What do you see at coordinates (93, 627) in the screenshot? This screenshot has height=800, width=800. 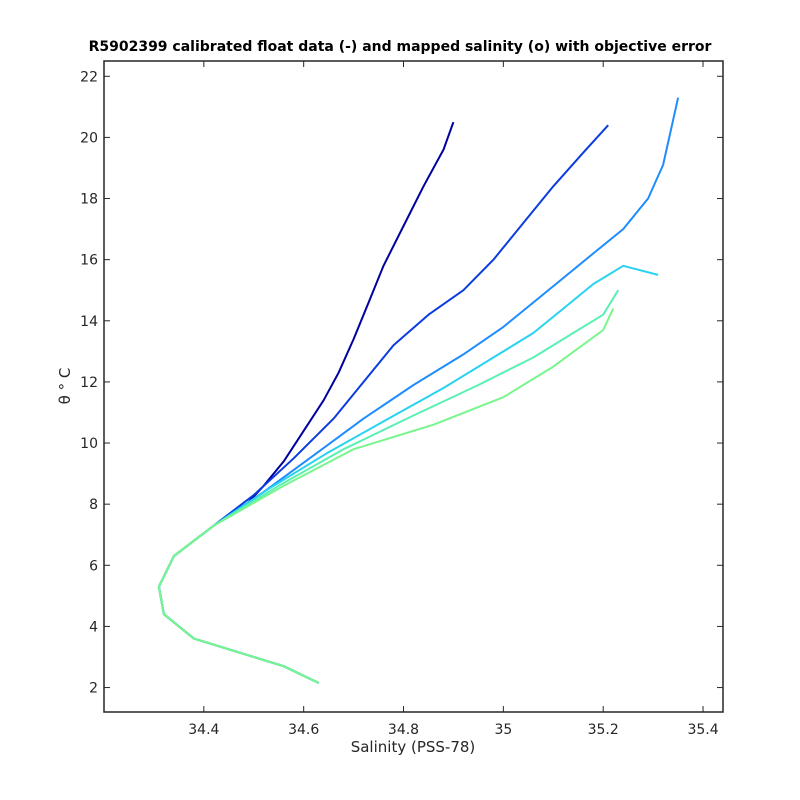 I see `y-tick-label-1: 4` at bounding box center [93, 627].